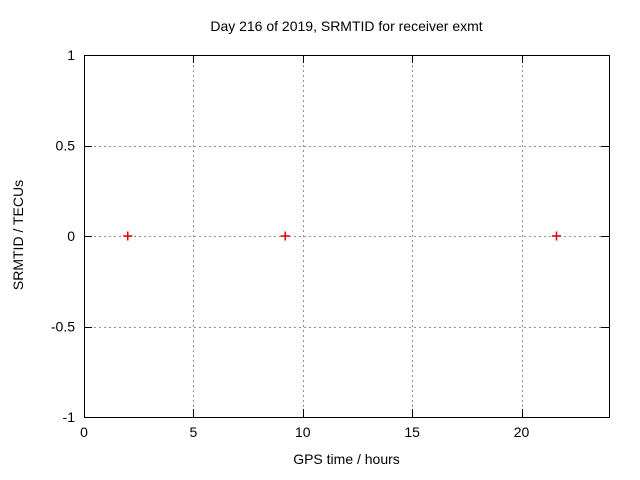 This screenshot has width=640, height=480. What do you see at coordinates (303, 432) in the screenshot?
I see `x-tick-label: 10` at bounding box center [303, 432].